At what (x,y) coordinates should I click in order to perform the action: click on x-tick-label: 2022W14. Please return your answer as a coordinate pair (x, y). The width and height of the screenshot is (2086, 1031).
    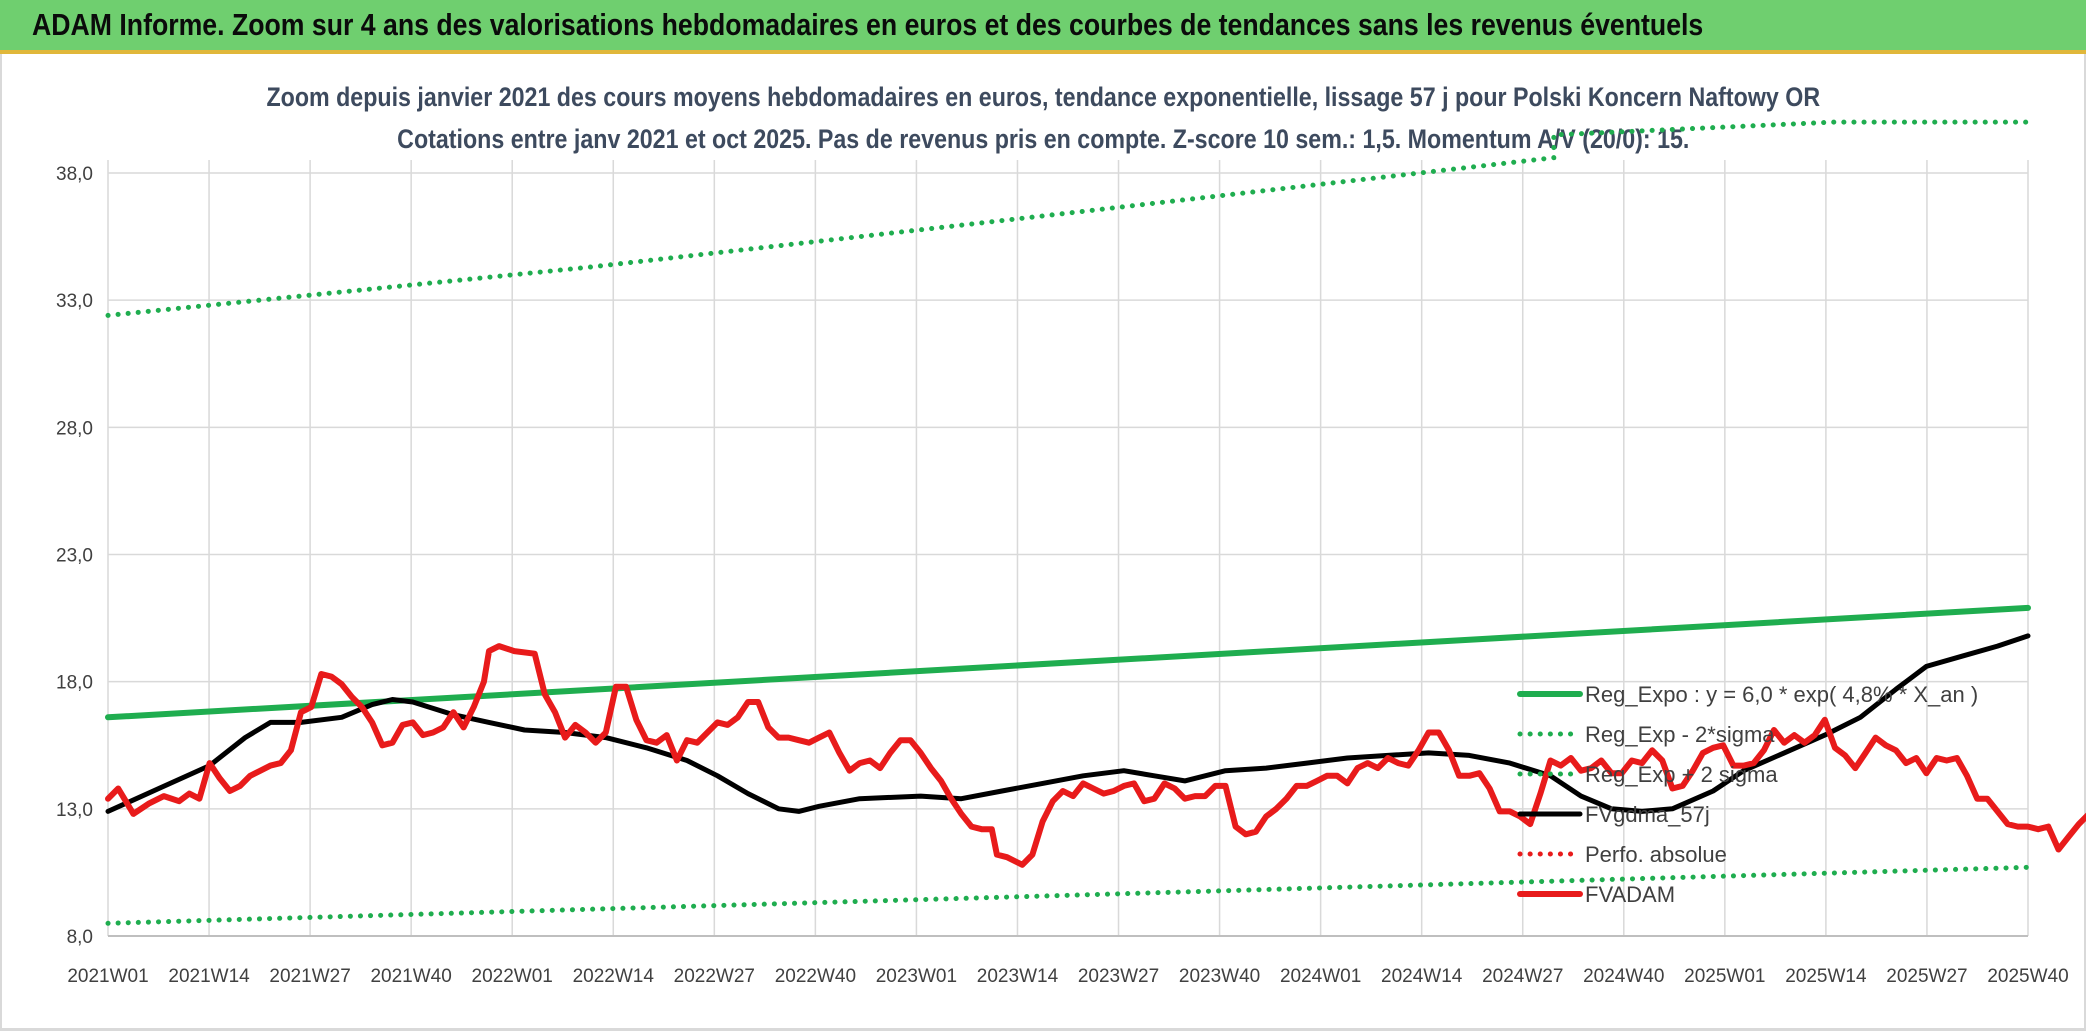
    Looking at the image, I should click on (614, 976).